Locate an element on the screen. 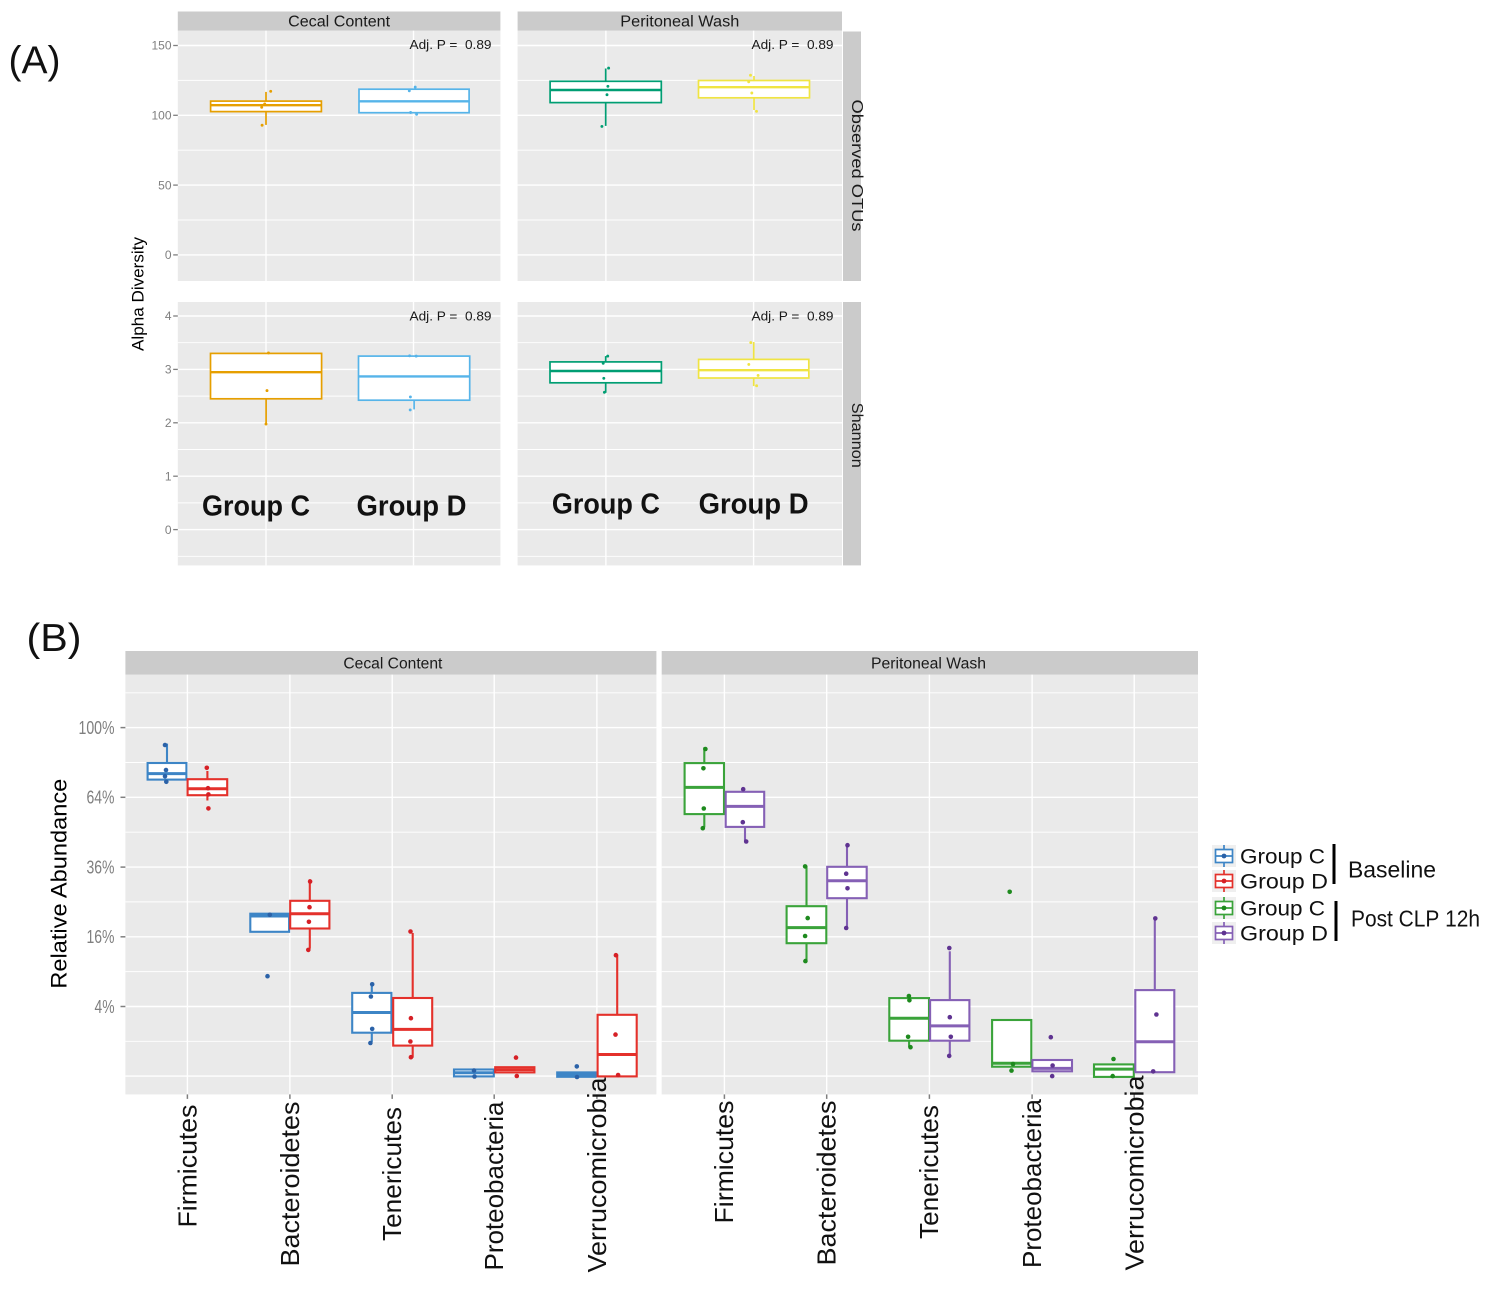  svg-text: 64% is located at coordinates (101, 798).